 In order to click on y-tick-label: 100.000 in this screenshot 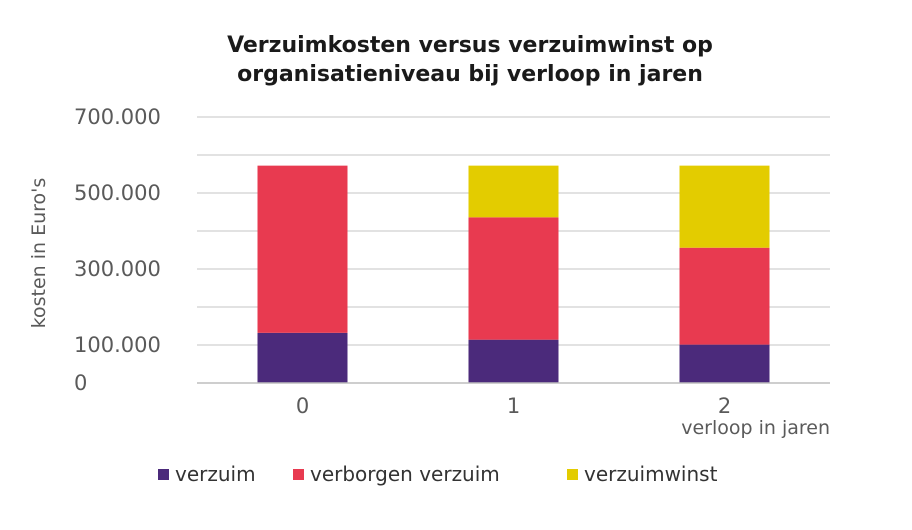, I will do `click(117, 345)`.